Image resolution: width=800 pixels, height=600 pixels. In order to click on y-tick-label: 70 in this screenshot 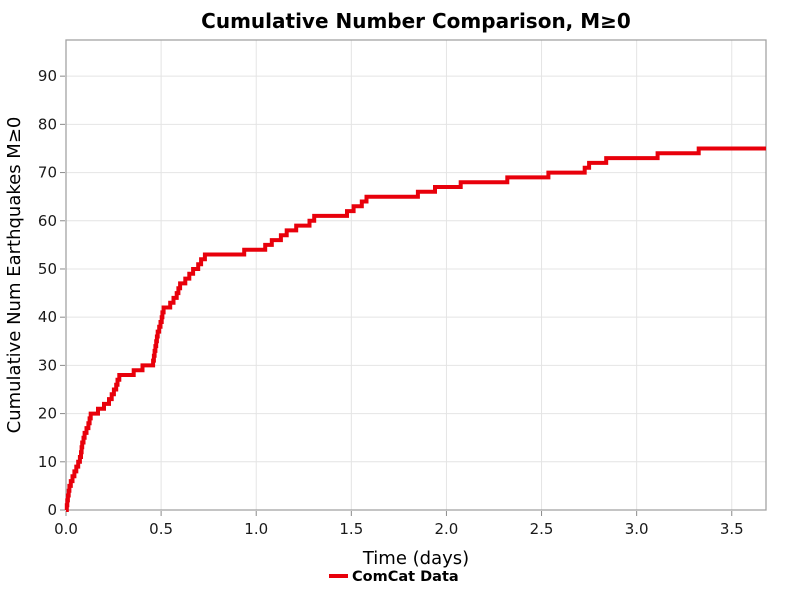, I will do `click(47, 173)`.